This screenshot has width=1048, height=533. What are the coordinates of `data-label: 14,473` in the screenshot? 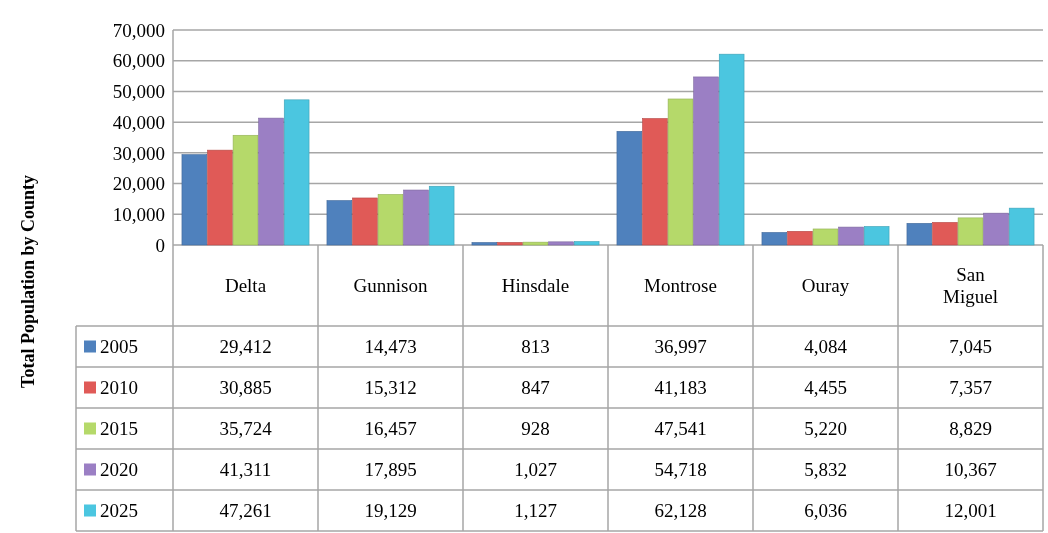 It's located at (390, 347).